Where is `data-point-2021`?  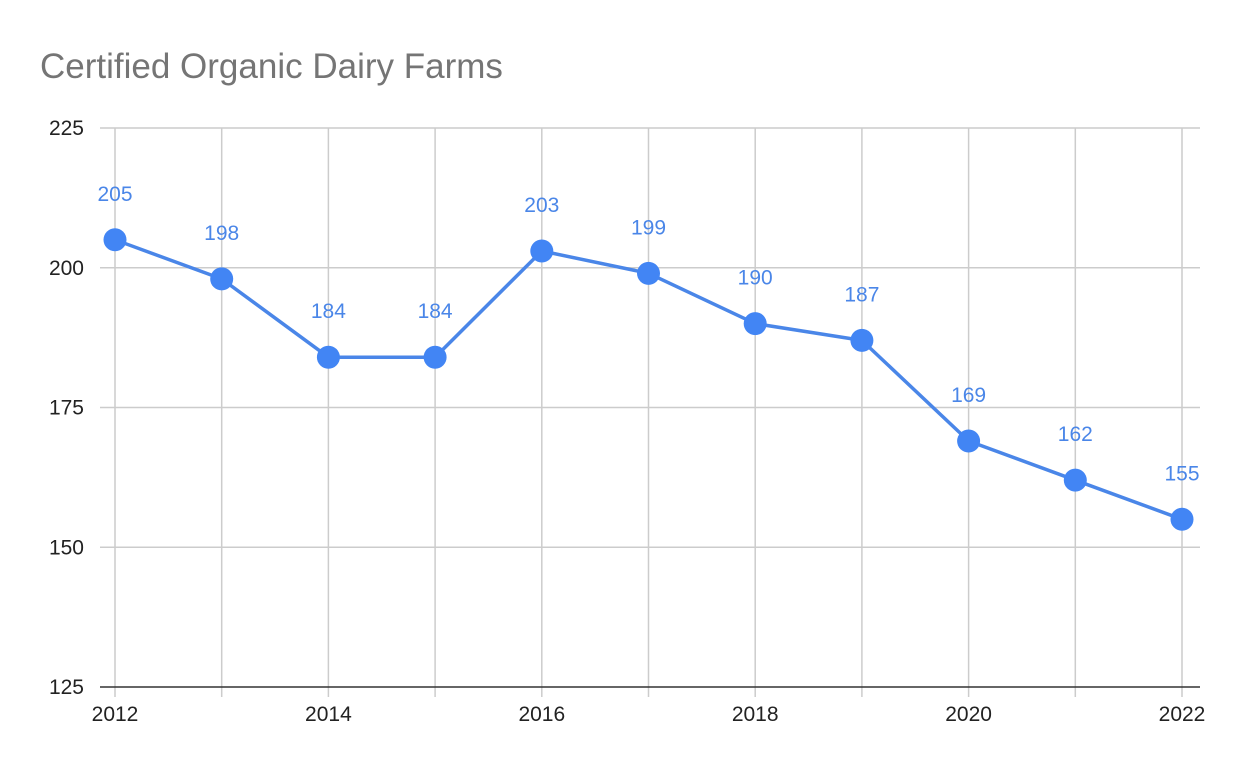 data-point-2021 is located at coordinates (1075, 480).